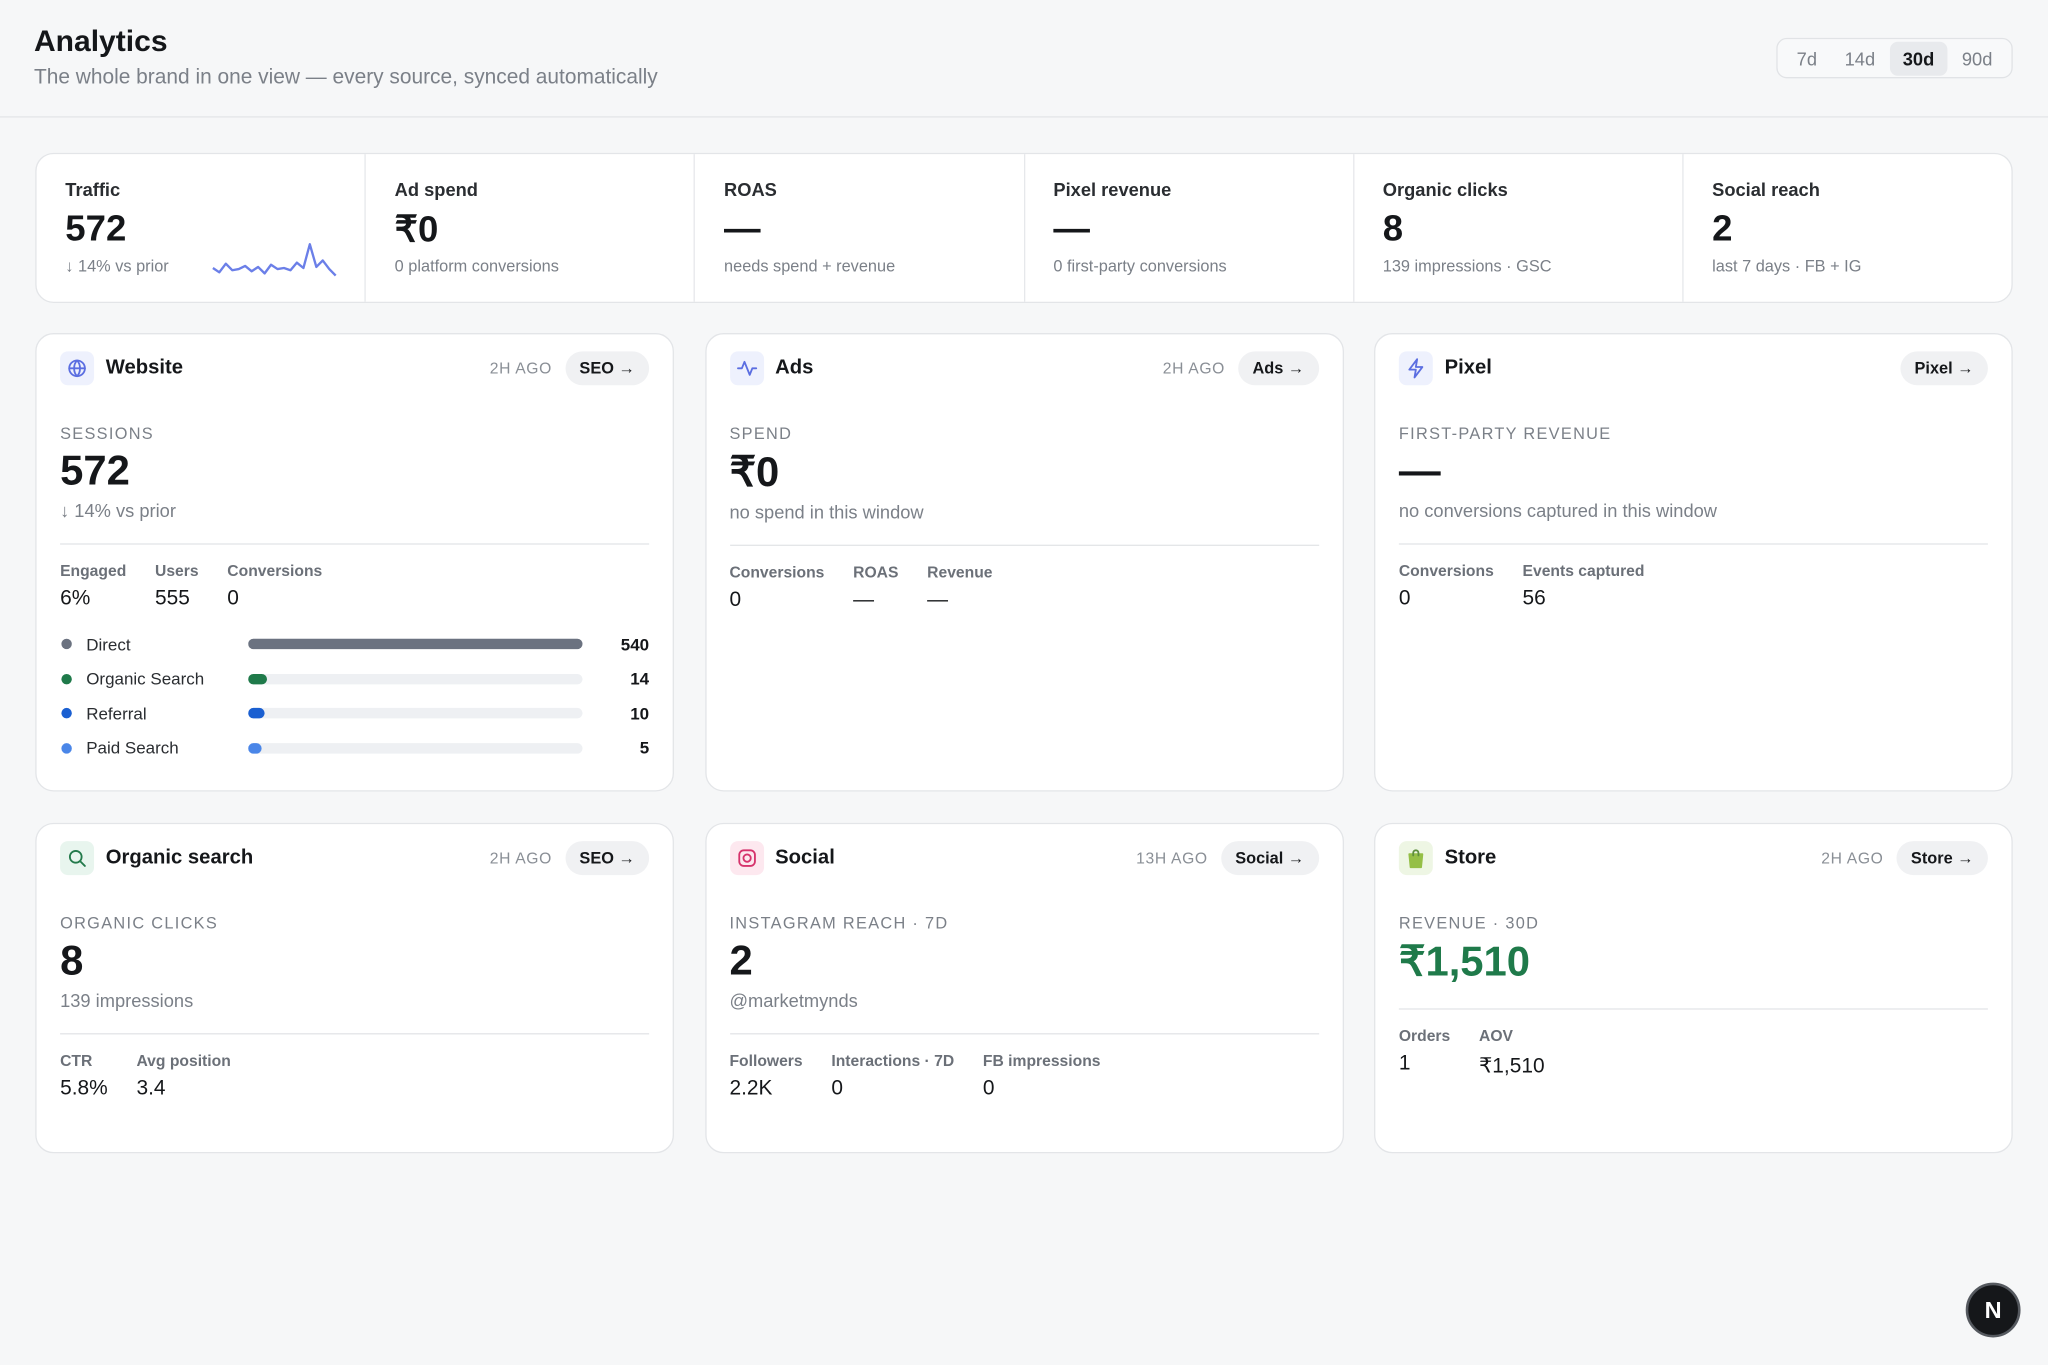 The width and height of the screenshot is (2048, 1365). What do you see at coordinates (1806, 58) in the screenshot?
I see `range-tab: 7d` at bounding box center [1806, 58].